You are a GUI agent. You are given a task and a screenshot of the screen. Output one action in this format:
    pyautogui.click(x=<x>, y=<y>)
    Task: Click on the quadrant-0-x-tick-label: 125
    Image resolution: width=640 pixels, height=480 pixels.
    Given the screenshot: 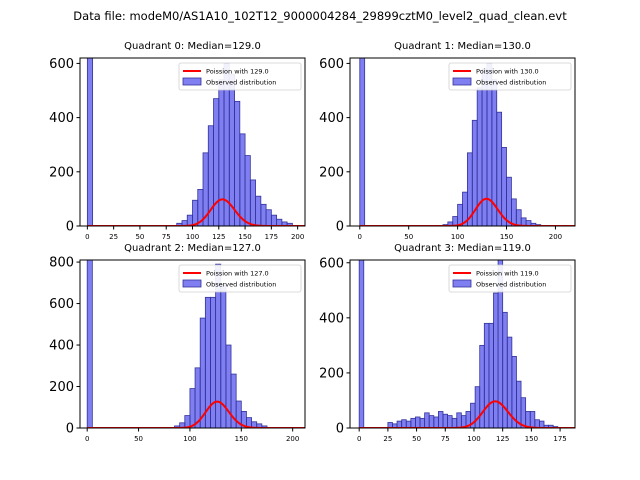 What is the action you would take?
    pyautogui.click(x=218, y=237)
    